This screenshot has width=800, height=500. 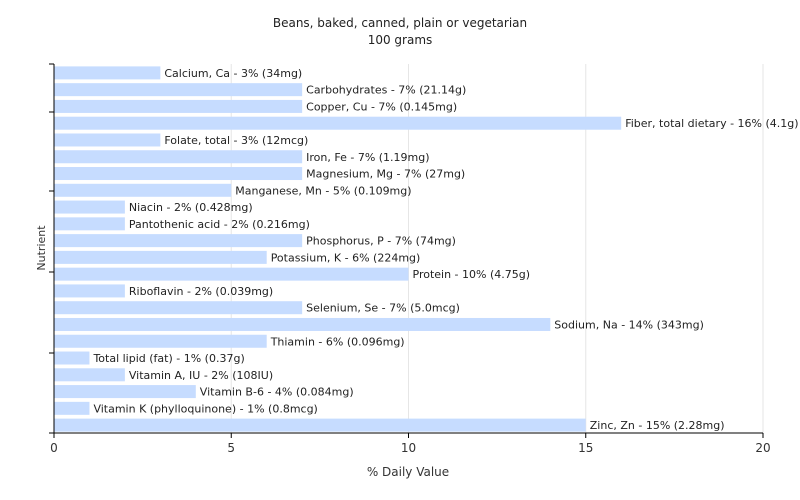 What do you see at coordinates (219, 224) in the screenshot?
I see `bar-label: Pantothenic acid - 2% (0.216mg)` at bounding box center [219, 224].